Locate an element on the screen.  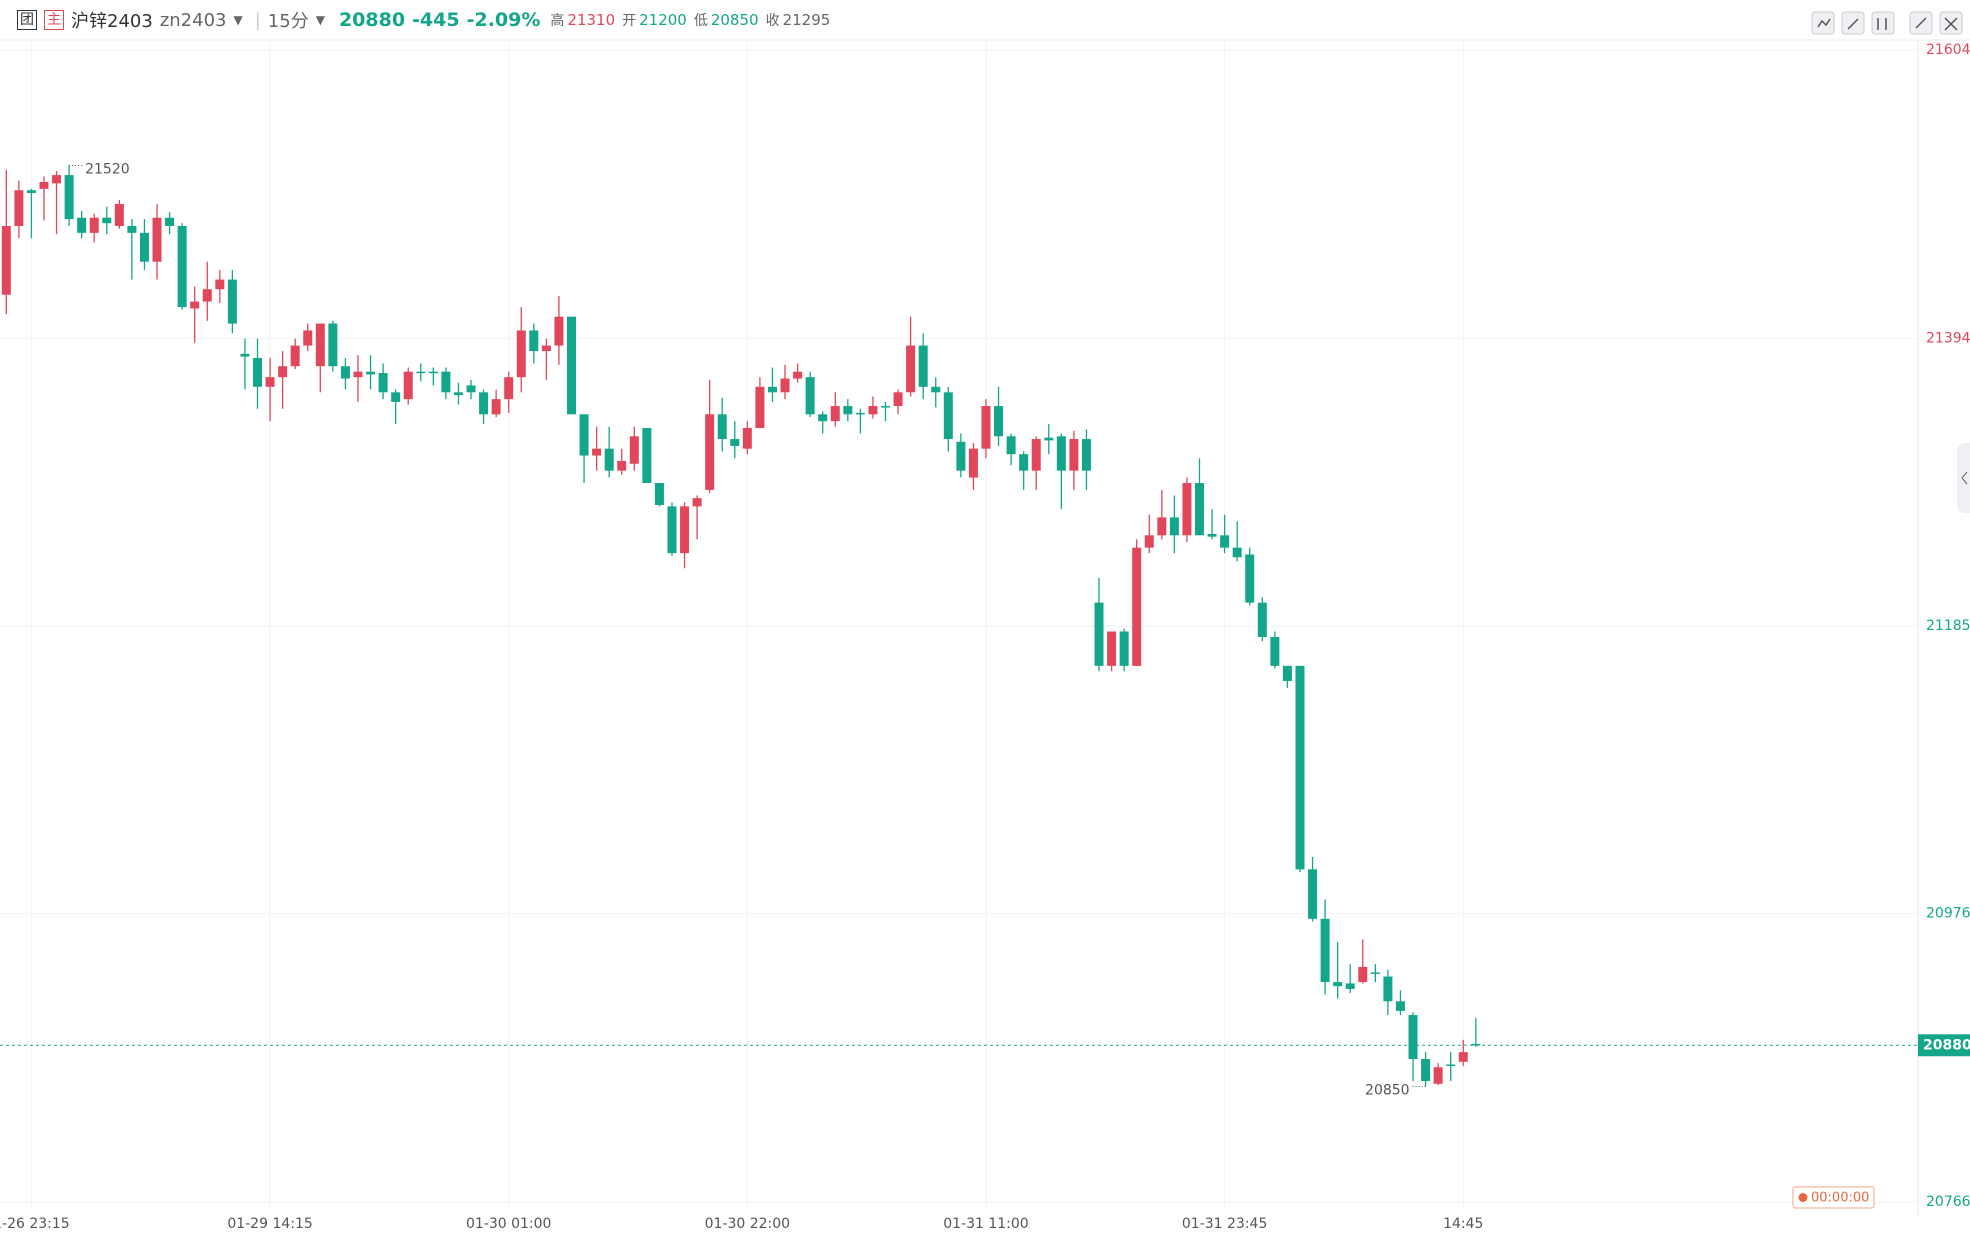
timer-box is located at coordinates (1833, 1197).